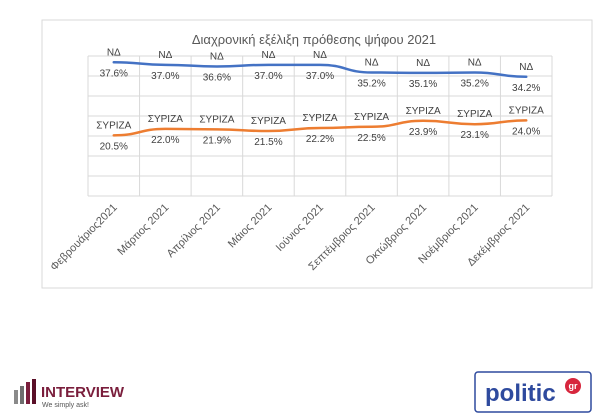  What do you see at coordinates (520, 393) in the screenshot?
I see `politic-logo-name: politic` at bounding box center [520, 393].